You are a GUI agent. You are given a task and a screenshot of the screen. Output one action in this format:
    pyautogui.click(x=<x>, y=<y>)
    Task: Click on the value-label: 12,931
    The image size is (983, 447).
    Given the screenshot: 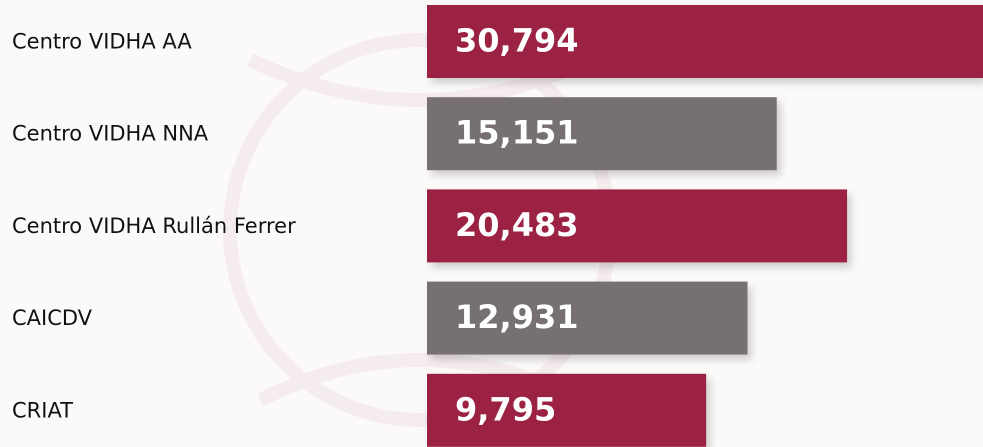 What is the action you would take?
    pyautogui.click(x=516, y=317)
    